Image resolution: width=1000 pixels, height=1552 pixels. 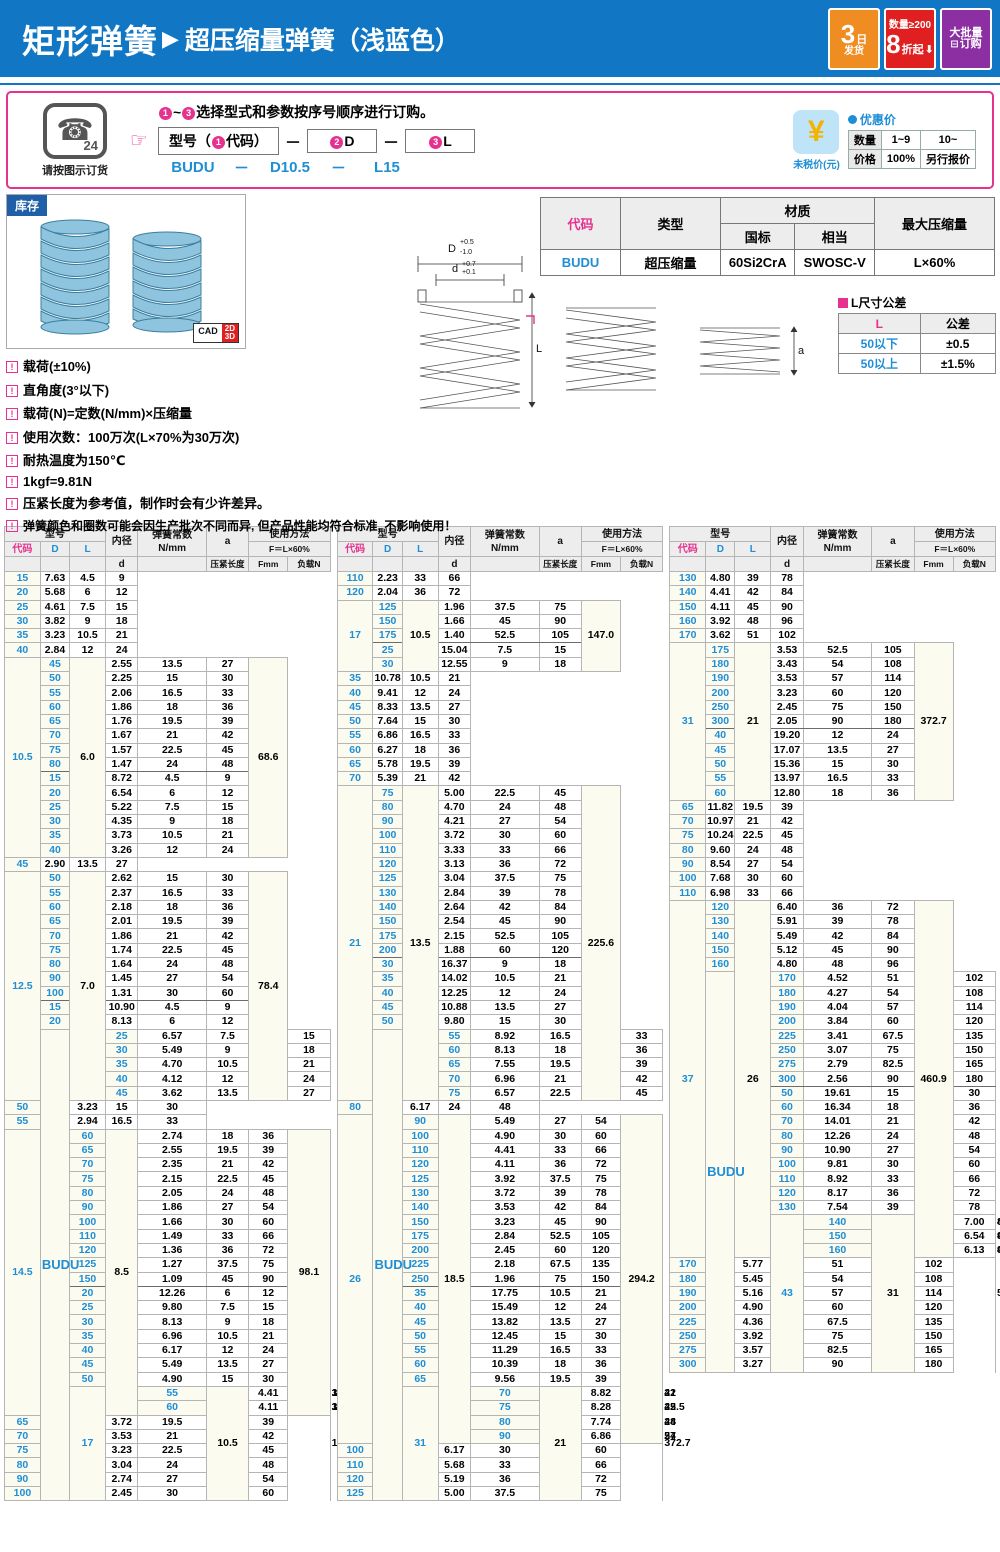 What do you see at coordinates (216, 333) in the screenshot?
I see `cad-badge: CAD 2D 3D` at bounding box center [216, 333].